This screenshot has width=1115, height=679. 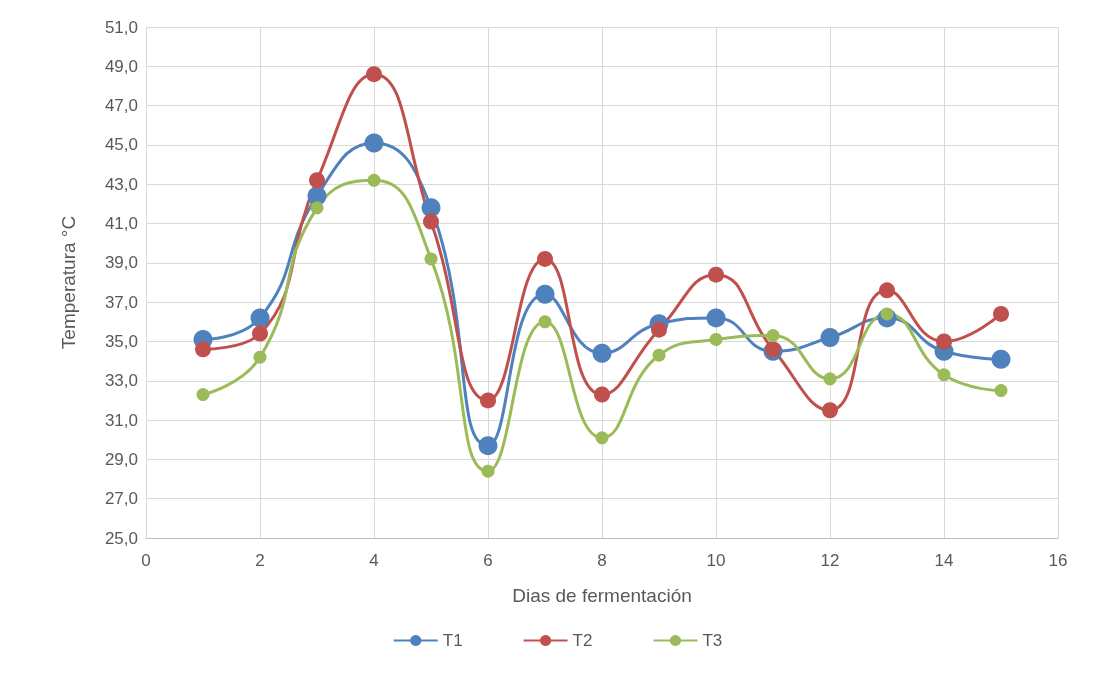 I want to click on y-axis-title: Temperatura °C, so click(x=68, y=282).